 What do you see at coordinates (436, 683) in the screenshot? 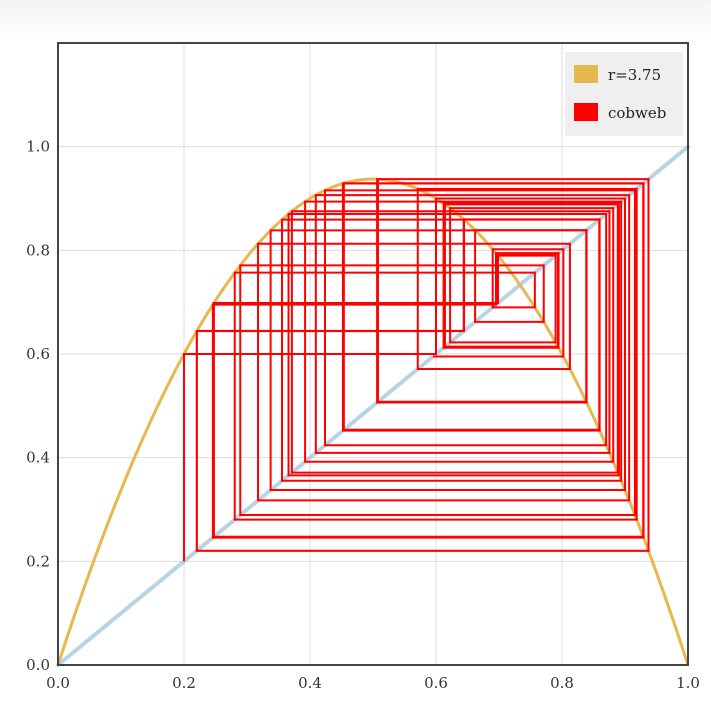
I see `x-tick-label: 0.6` at bounding box center [436, 683].